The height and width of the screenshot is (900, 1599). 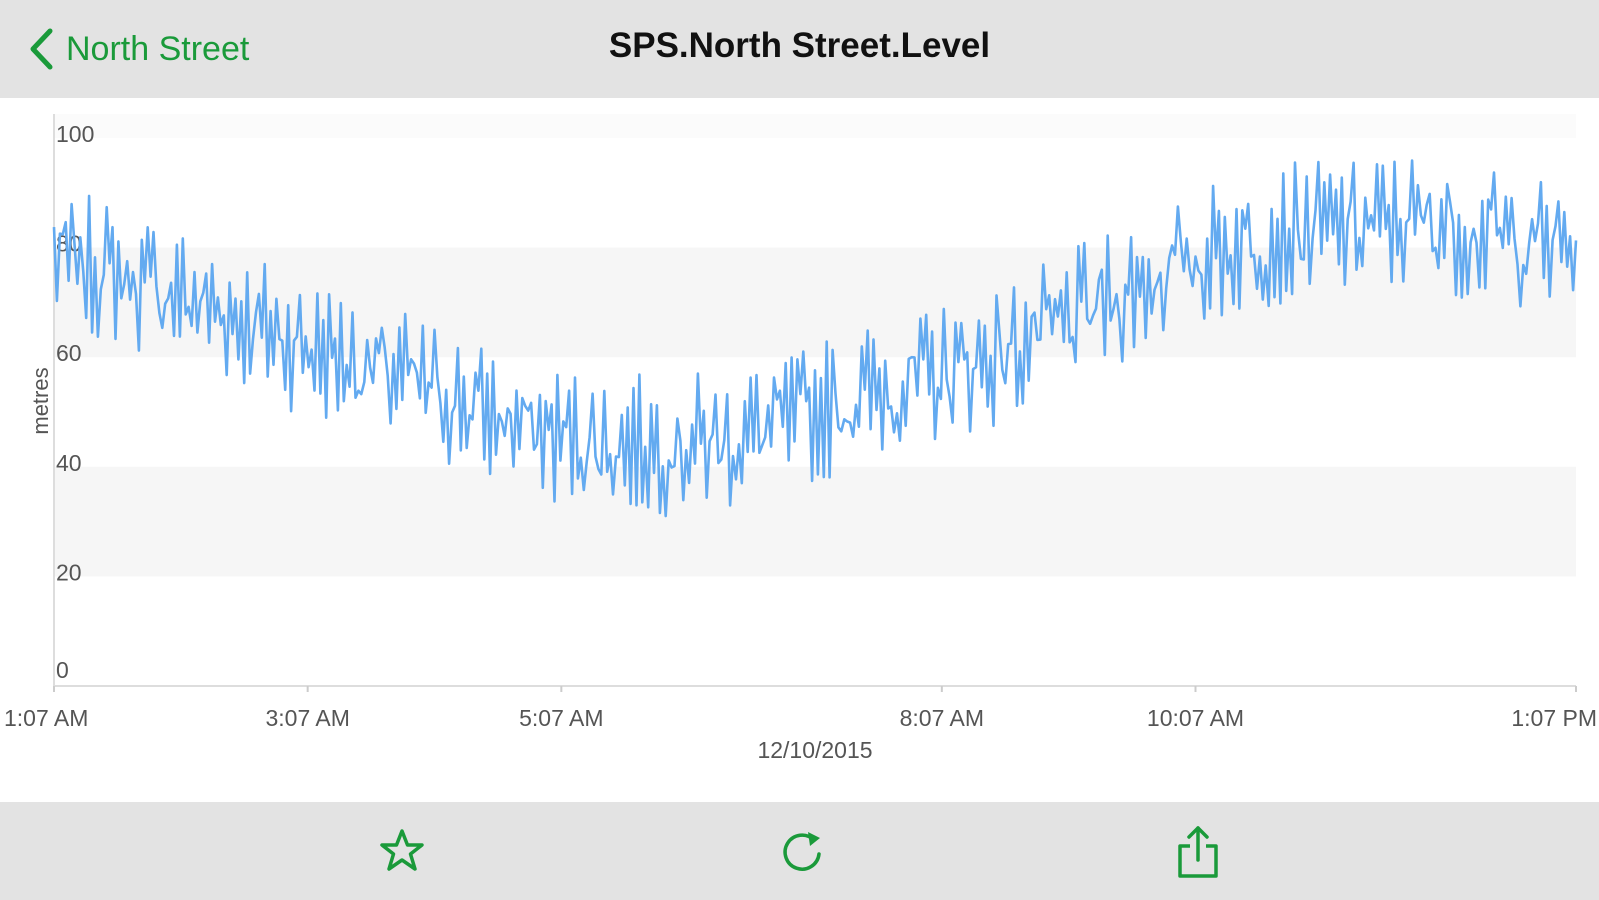 I want to click on page-title: SPS.North Street.Level, so click(x=799, y=45).